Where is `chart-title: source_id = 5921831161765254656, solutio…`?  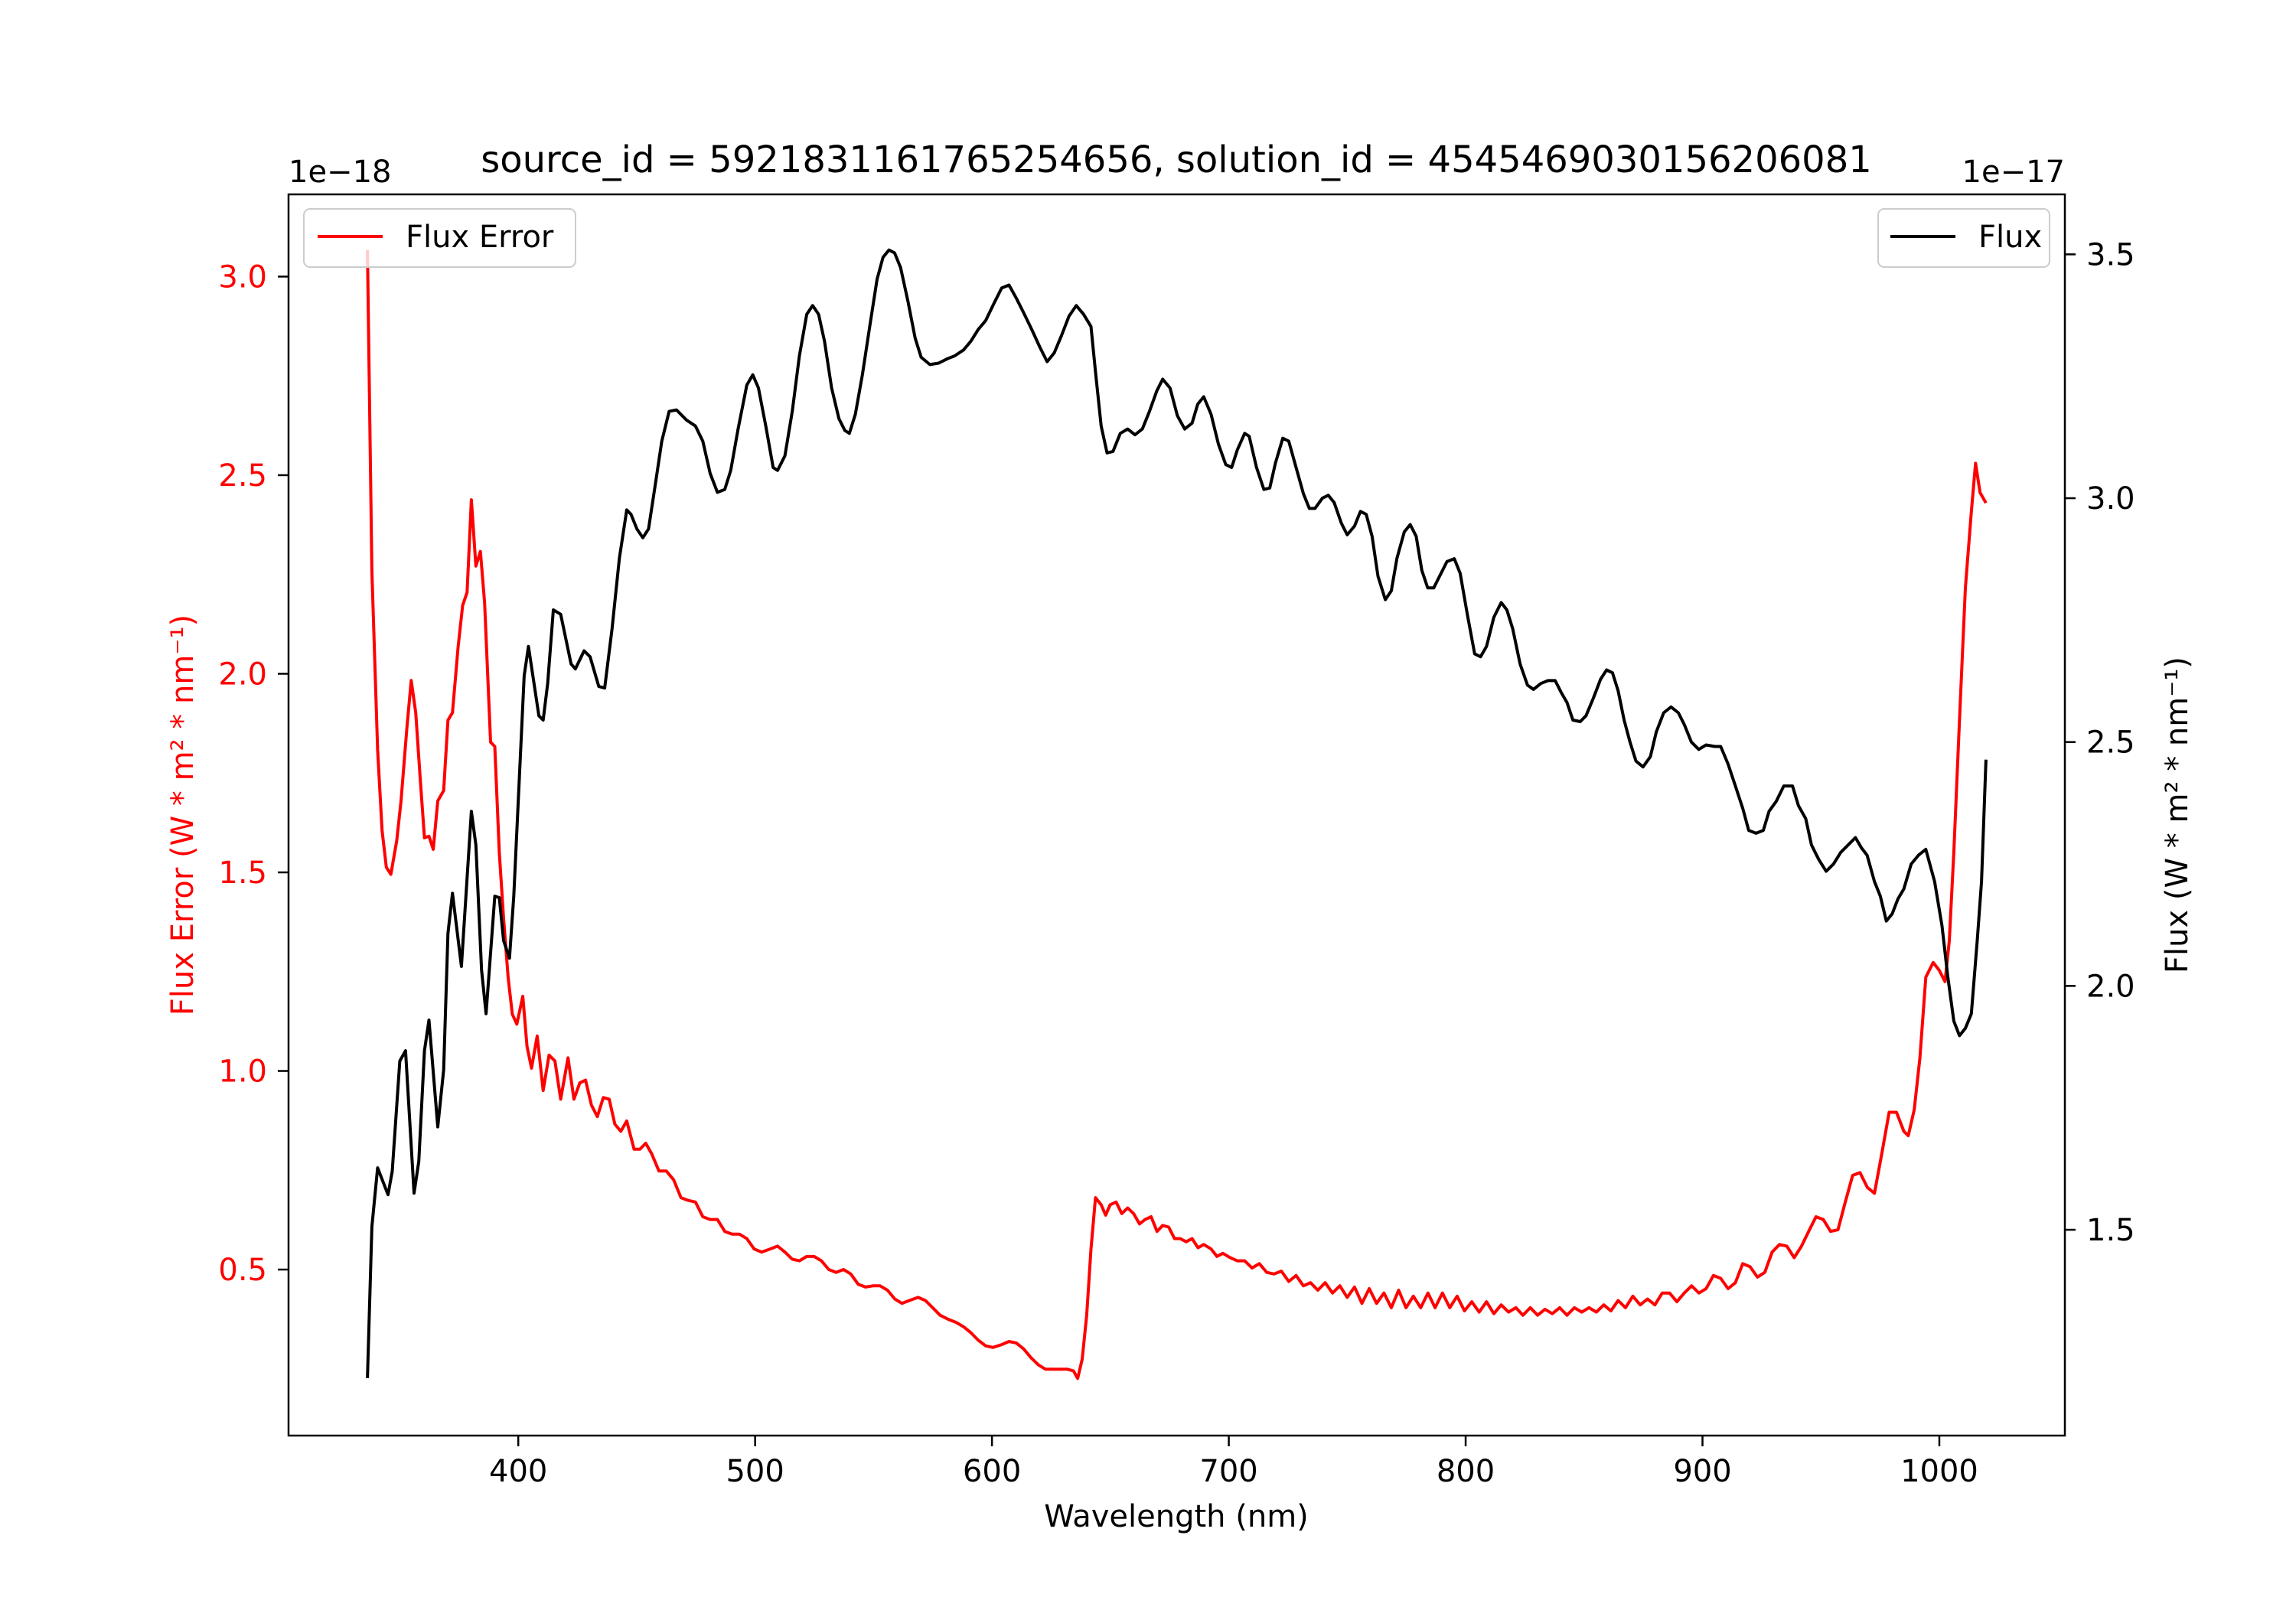 chart-title: source_id = 5921831161765254656, solutio… is located at coordinates (1176, 160).